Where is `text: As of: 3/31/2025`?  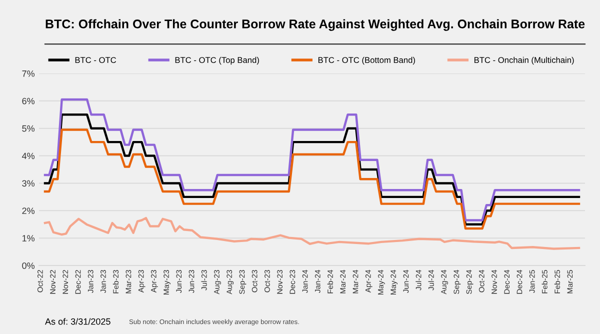 text: As of: 3/31/2025 is located at coordinates (77, 321).